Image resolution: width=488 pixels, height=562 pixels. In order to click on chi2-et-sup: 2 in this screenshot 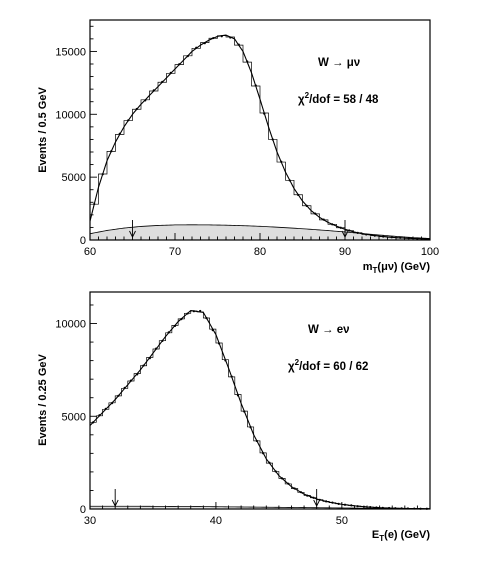, I will do `click(297, 362)`.